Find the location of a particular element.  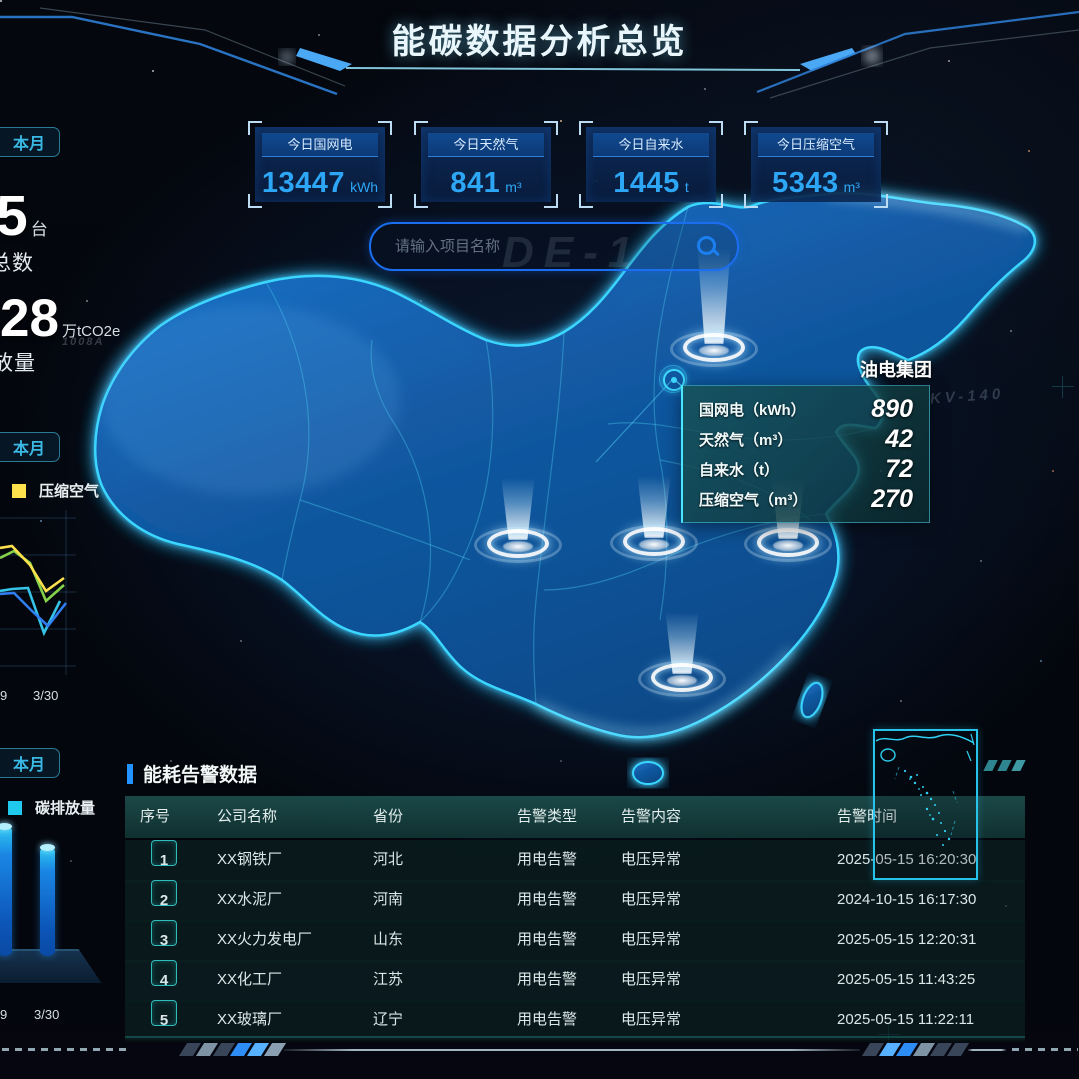

carbon-emission-stat: 28 万tCO2e 放量 is located at coordinates (60, 334).